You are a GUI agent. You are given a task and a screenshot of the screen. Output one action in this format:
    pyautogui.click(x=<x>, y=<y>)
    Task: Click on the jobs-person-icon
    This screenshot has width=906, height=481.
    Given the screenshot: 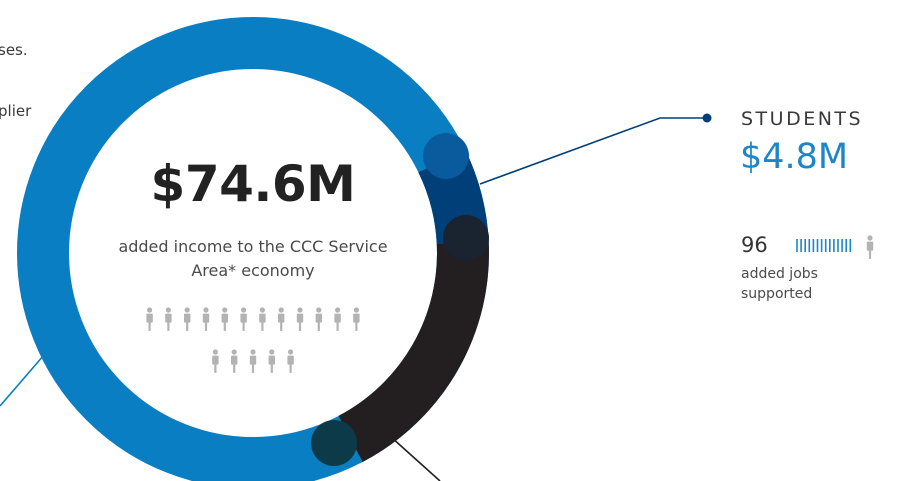 What is the action you would take?
    pyautogui.click(x=870, y=247)
    